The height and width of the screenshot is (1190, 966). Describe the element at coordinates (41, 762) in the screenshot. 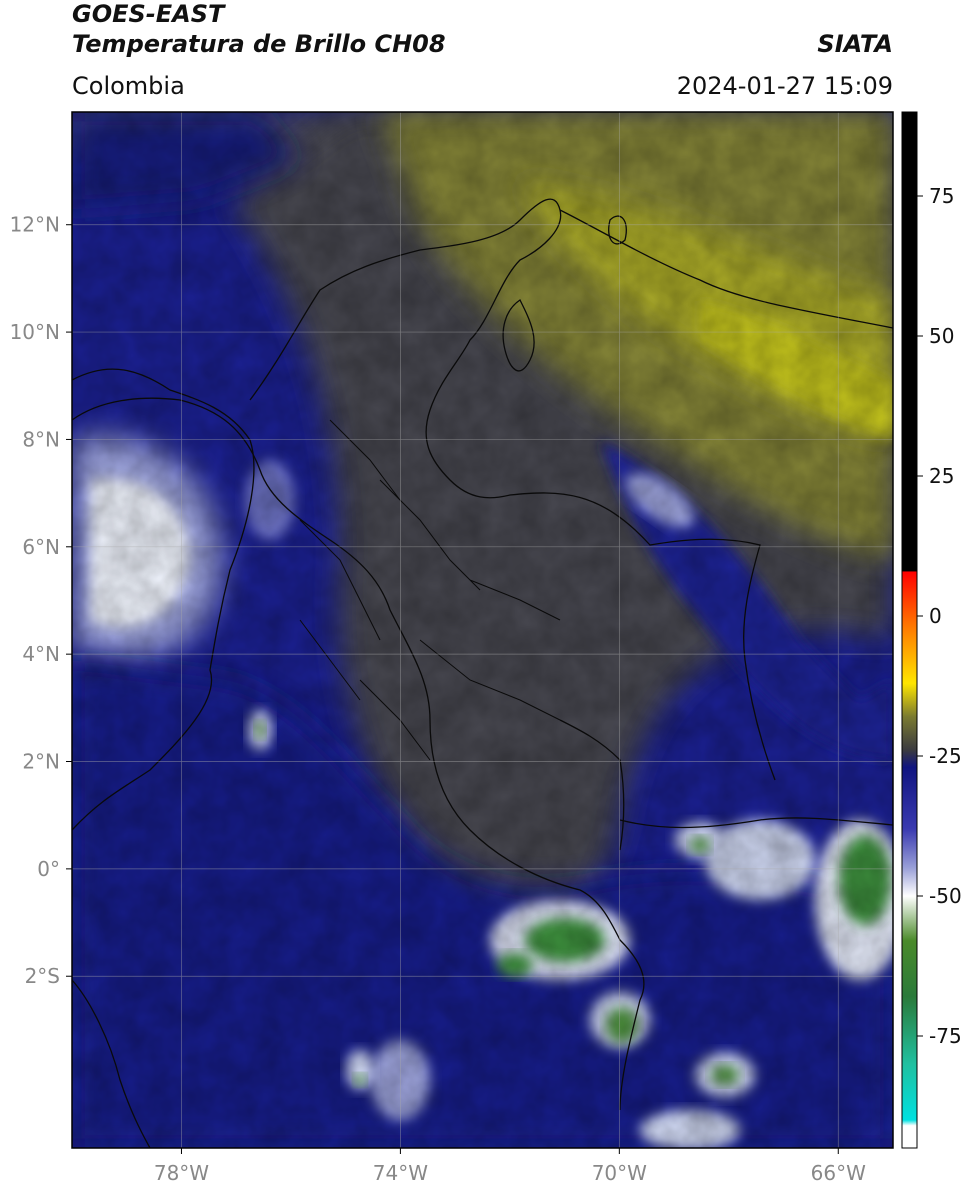

I see `lat-tick-label: 2°N` at that location.